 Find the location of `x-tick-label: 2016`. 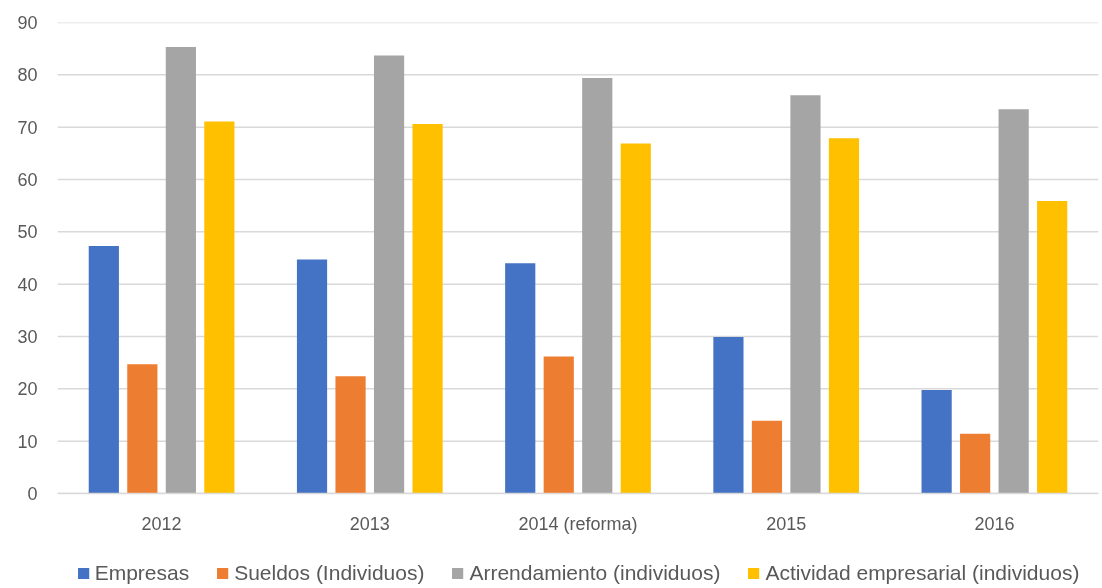

x-tick-label: 2016 is located at coordinates (994, 523).